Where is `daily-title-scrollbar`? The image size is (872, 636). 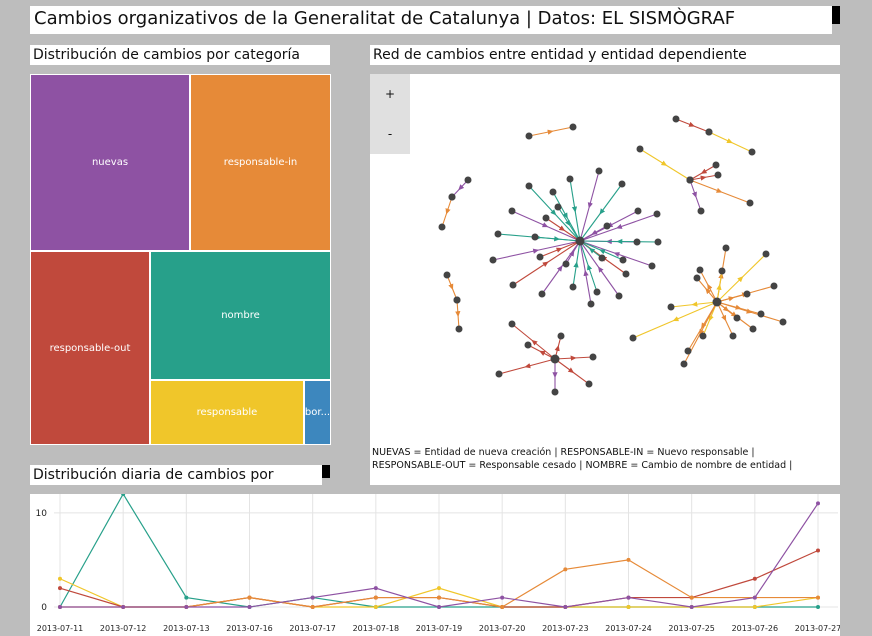
daily-title-scrollbar is located at coordinates (326, 471).